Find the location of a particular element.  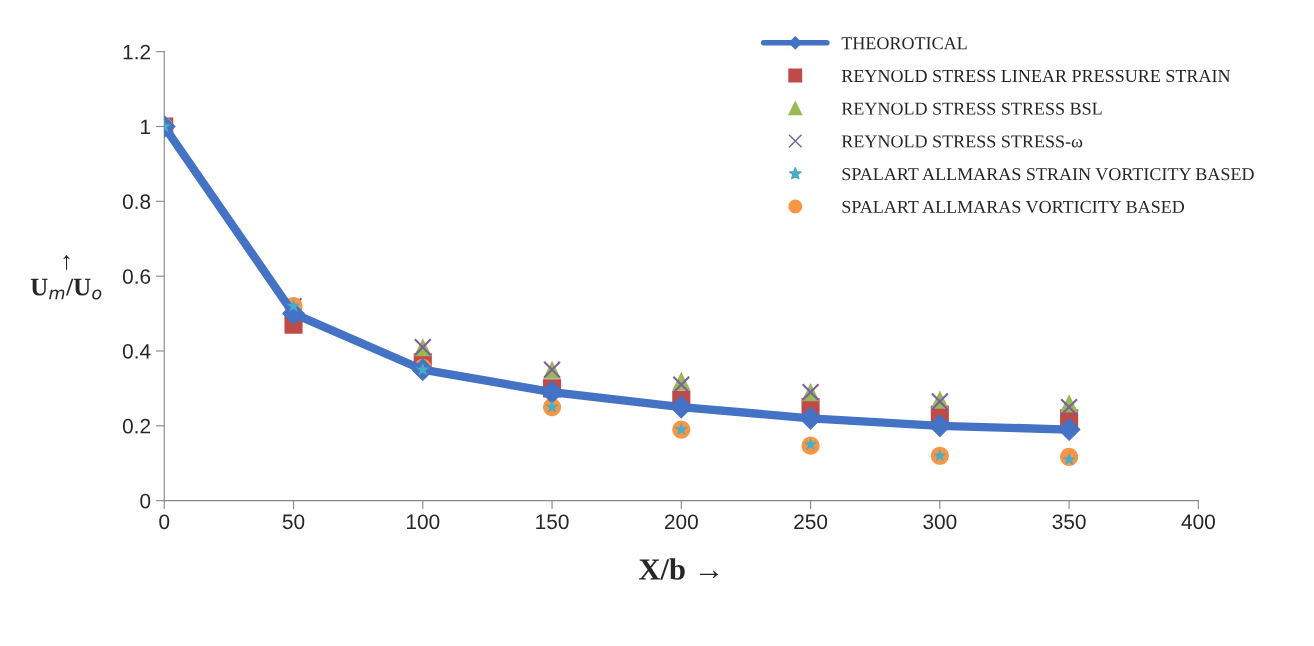

legend-label: SPALART ALLMARAS VORTICITY BASED is located at coordinates (1013, 207).